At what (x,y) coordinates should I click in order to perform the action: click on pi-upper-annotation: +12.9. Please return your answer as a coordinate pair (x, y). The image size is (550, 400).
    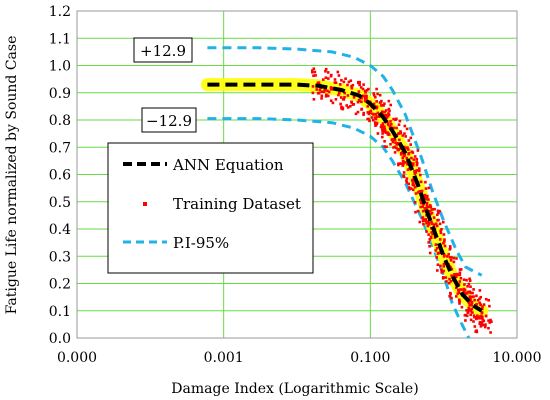
    Looking at the image, I should click on (163, 50).